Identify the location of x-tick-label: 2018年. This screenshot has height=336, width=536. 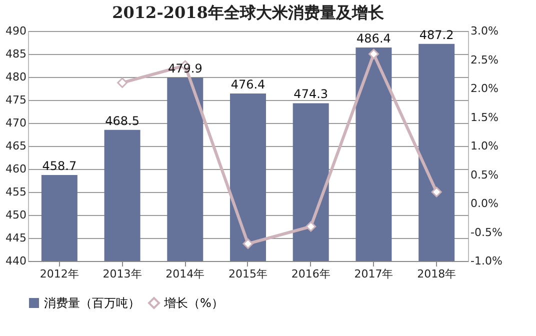
(436, 274).